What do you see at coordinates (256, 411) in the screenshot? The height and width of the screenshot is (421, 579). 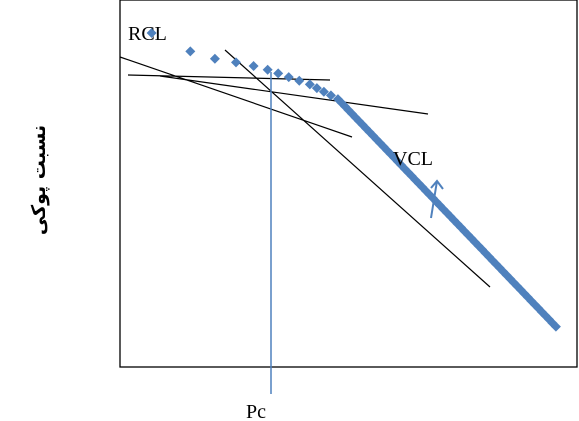 I see `pc-label: Pc` at bounding box center [256, 411].